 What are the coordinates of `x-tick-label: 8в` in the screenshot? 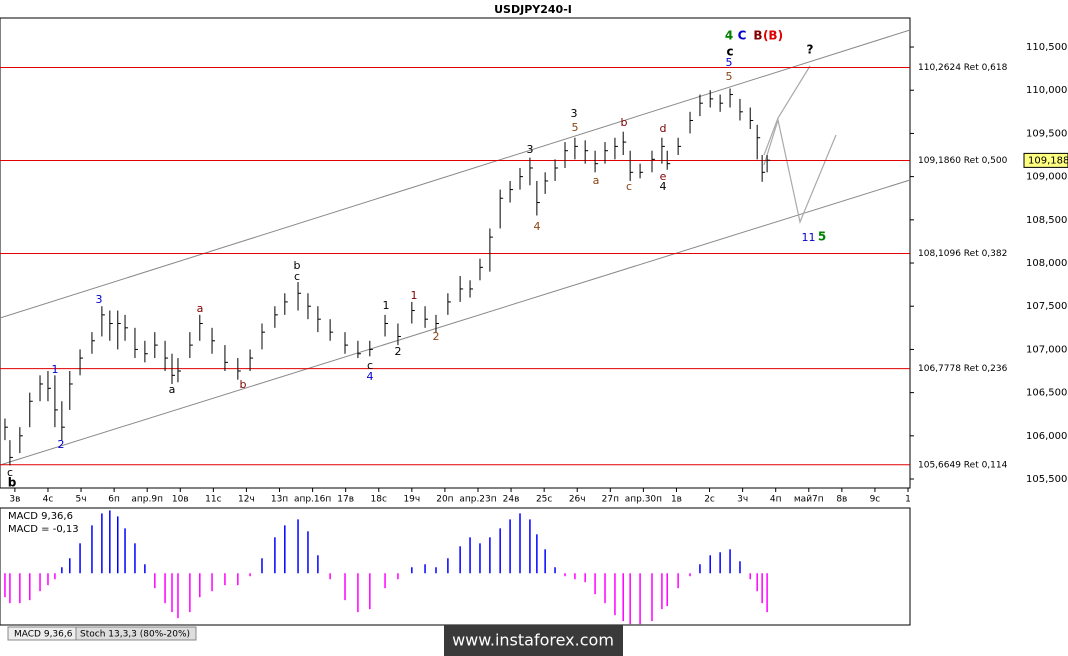 It's located at (841, 500).